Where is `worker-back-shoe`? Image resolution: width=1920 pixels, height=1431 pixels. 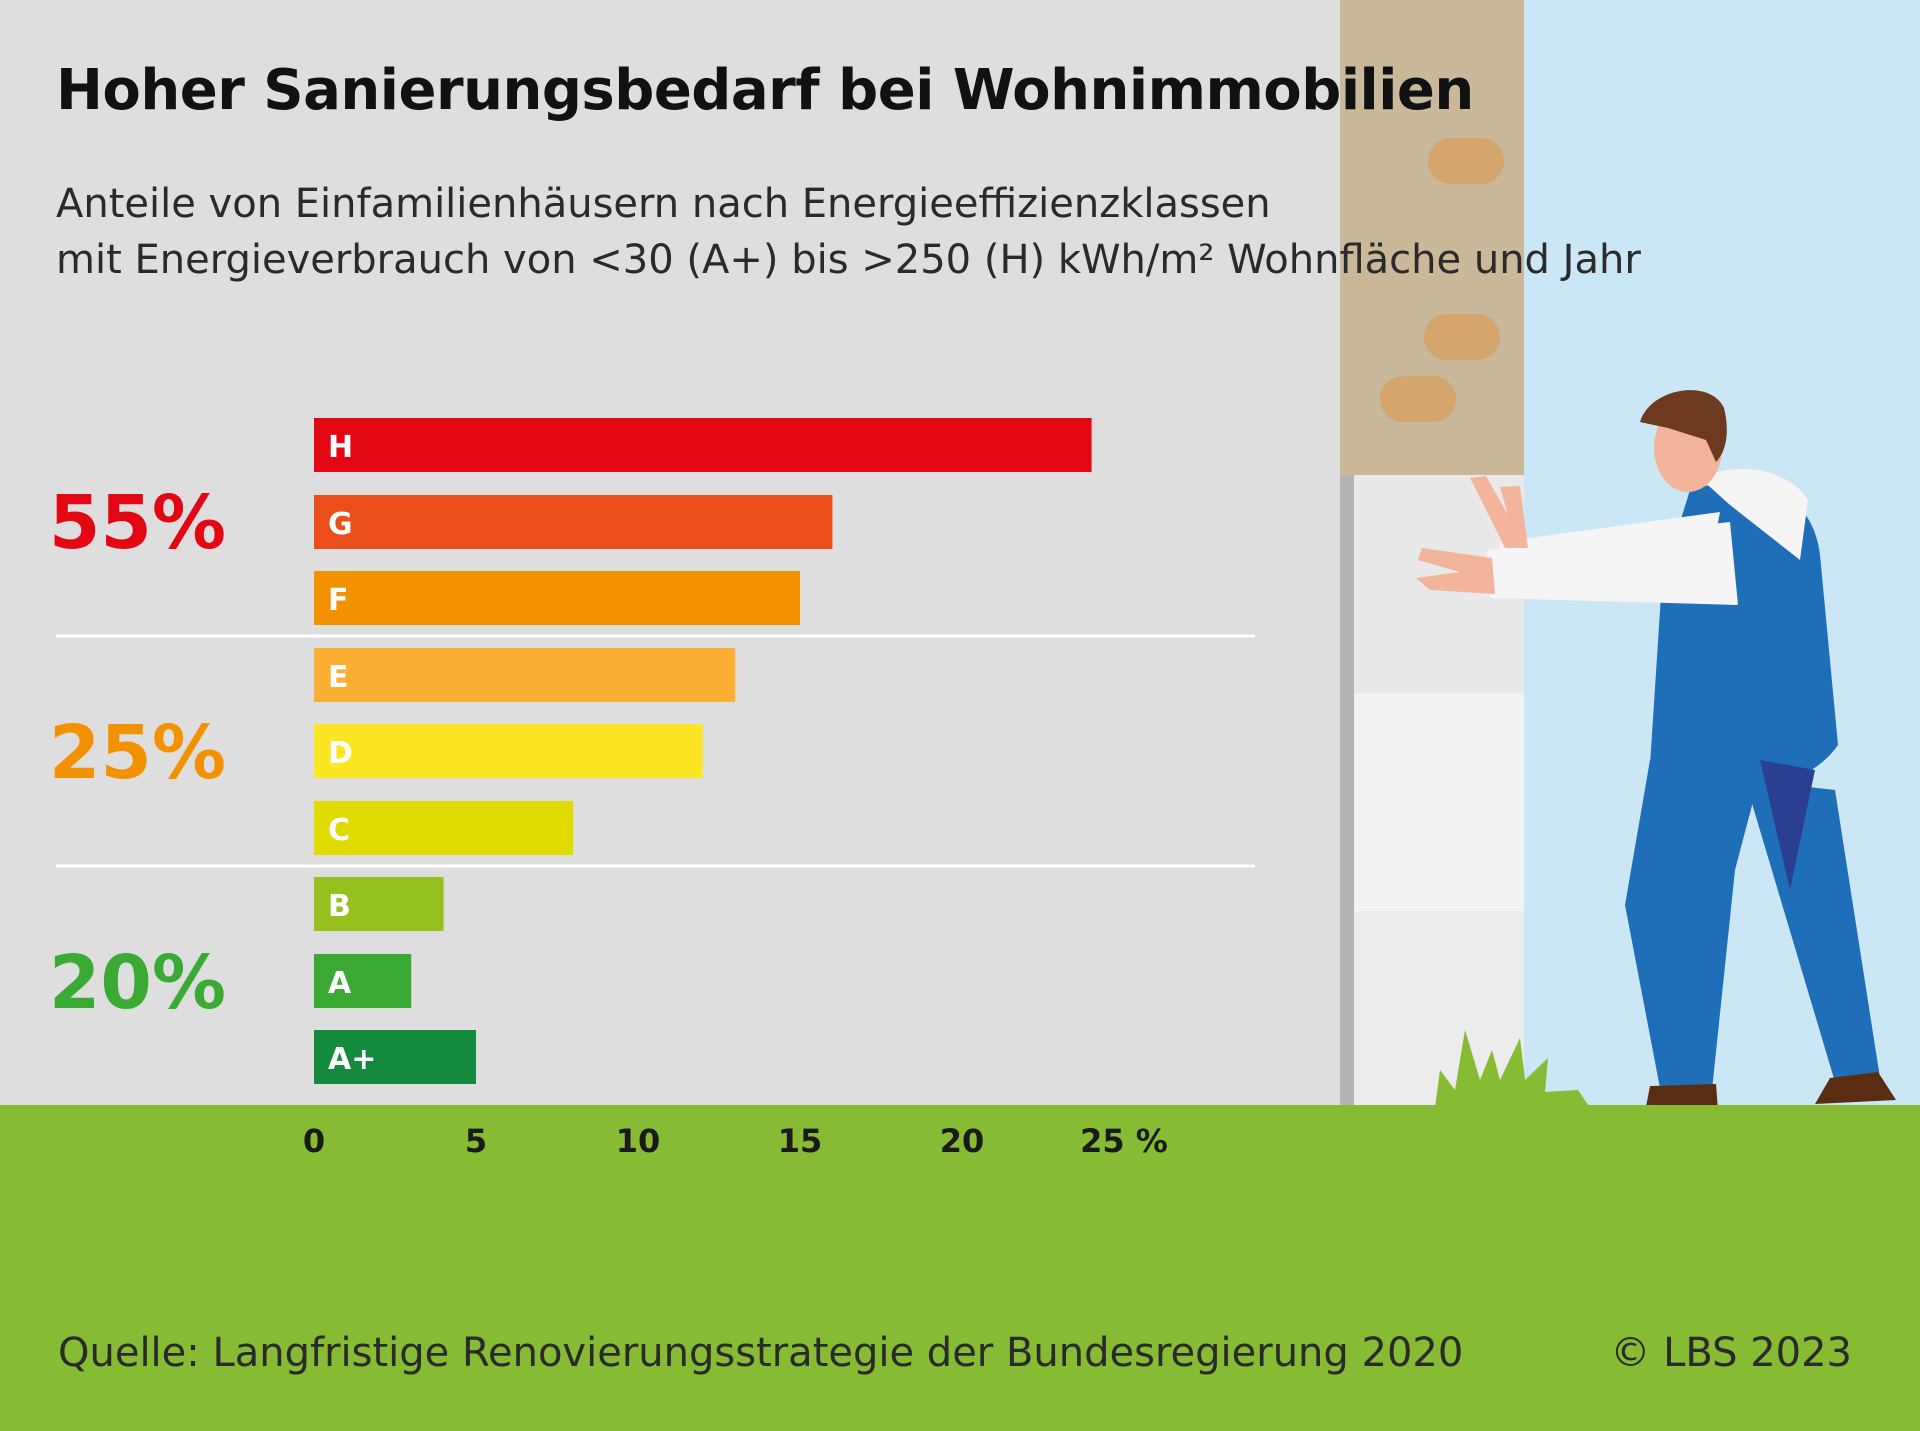 worker-back-shoe is located at coordinates (1855, 1088).